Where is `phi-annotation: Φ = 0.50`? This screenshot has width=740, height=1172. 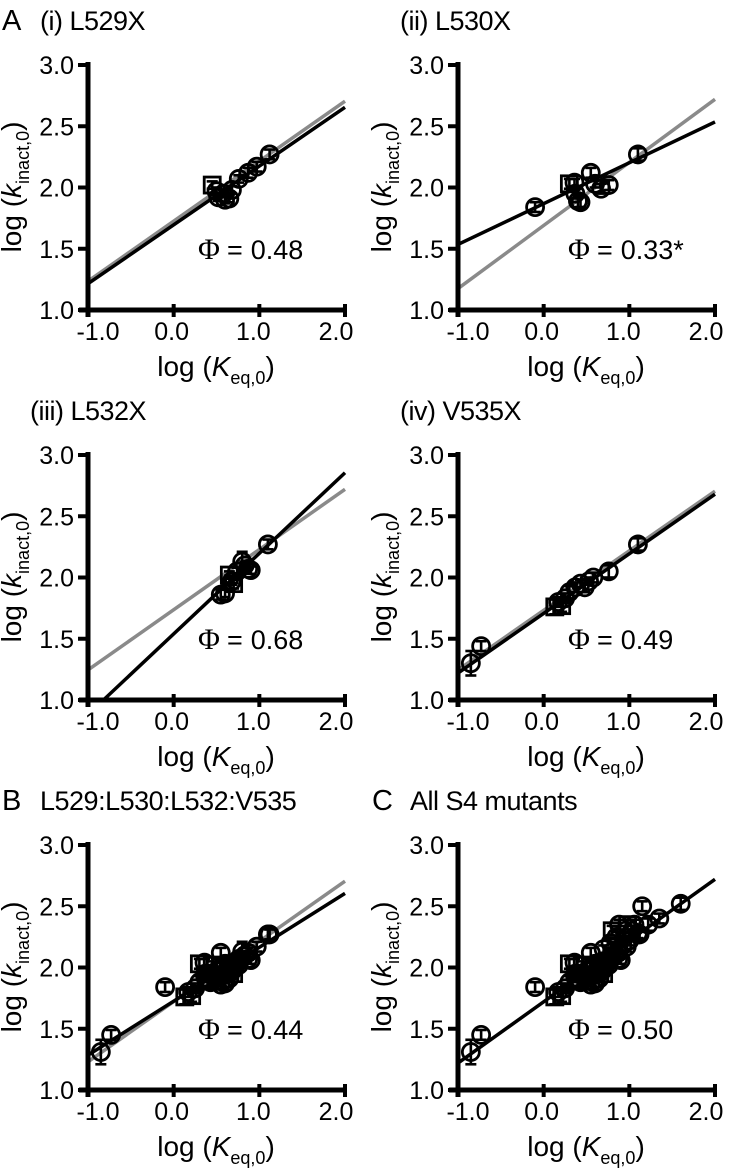 phi-annotation: Φ = 0.50 is located at coordinates (620, 1029).